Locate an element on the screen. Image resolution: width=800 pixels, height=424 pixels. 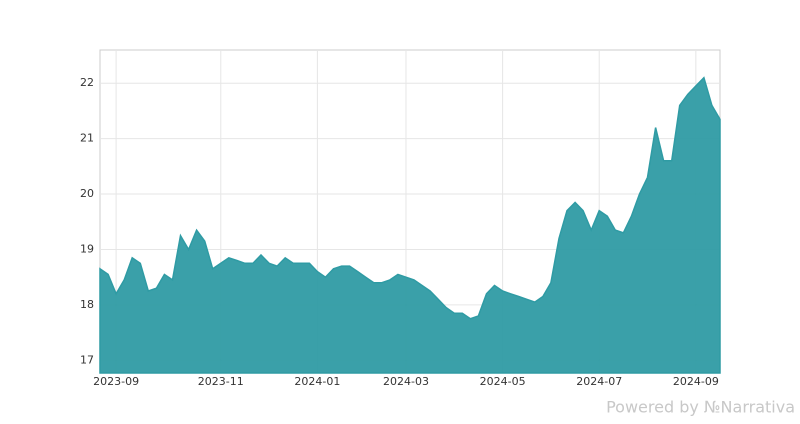
x-tick-label: 2024-03 is located at coordinates (406, 381).